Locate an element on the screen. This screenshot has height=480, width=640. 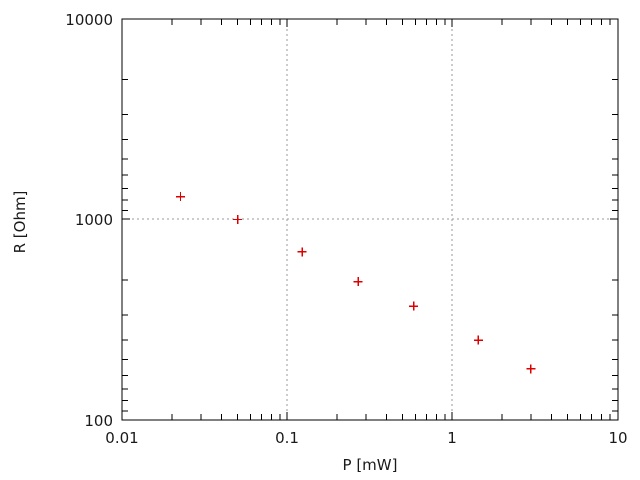
xtick-label-1: 1 is located at coordinates (452, 438).